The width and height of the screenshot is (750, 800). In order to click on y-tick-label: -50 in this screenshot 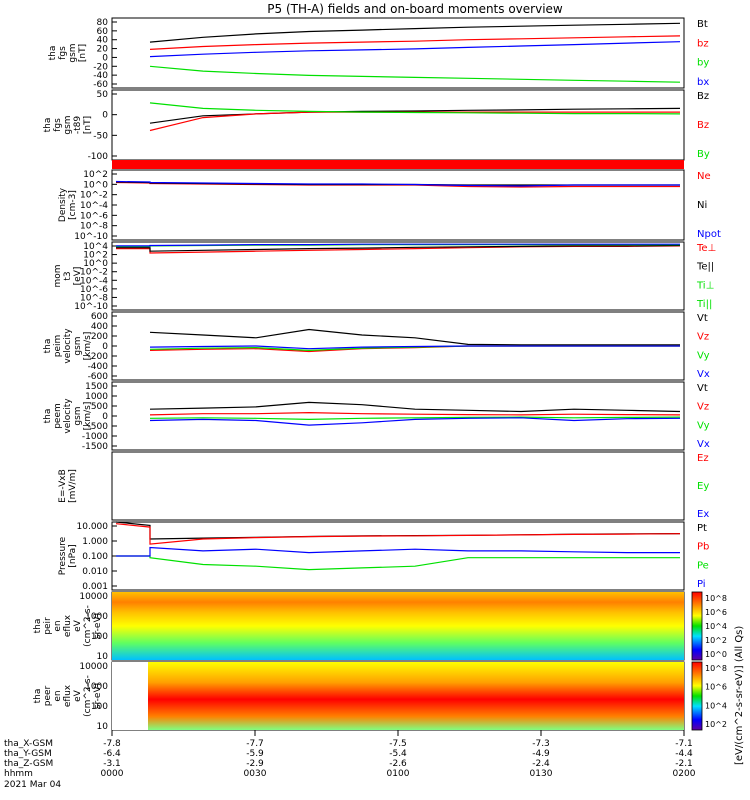, I will do `click(100, 136)`.